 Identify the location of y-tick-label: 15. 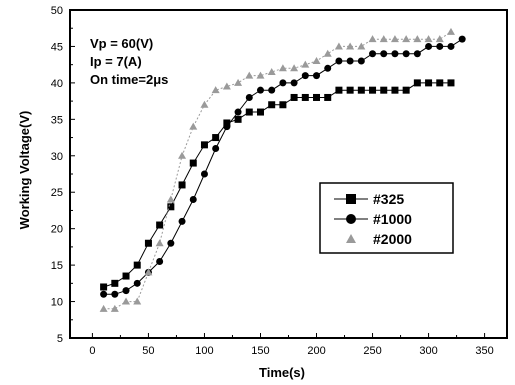
(57, 266).